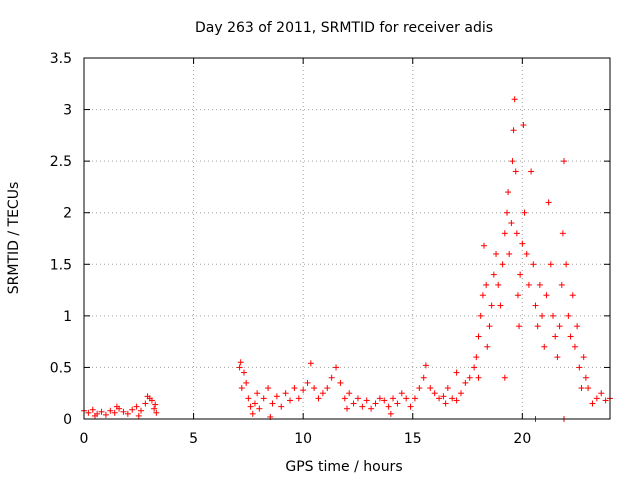 This screenshot has height=480, width=640. I want to click on x-tick-label: 10, so click(303, 439).